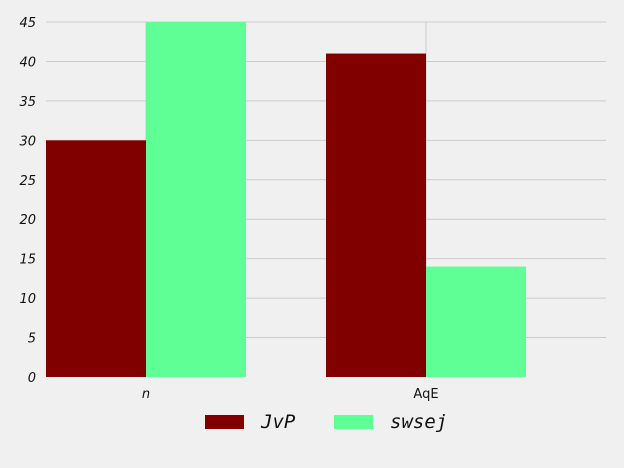 The height and width of the screenshot is (468, 624). I want to click on y-tick-label: 10, so click(27, 299).